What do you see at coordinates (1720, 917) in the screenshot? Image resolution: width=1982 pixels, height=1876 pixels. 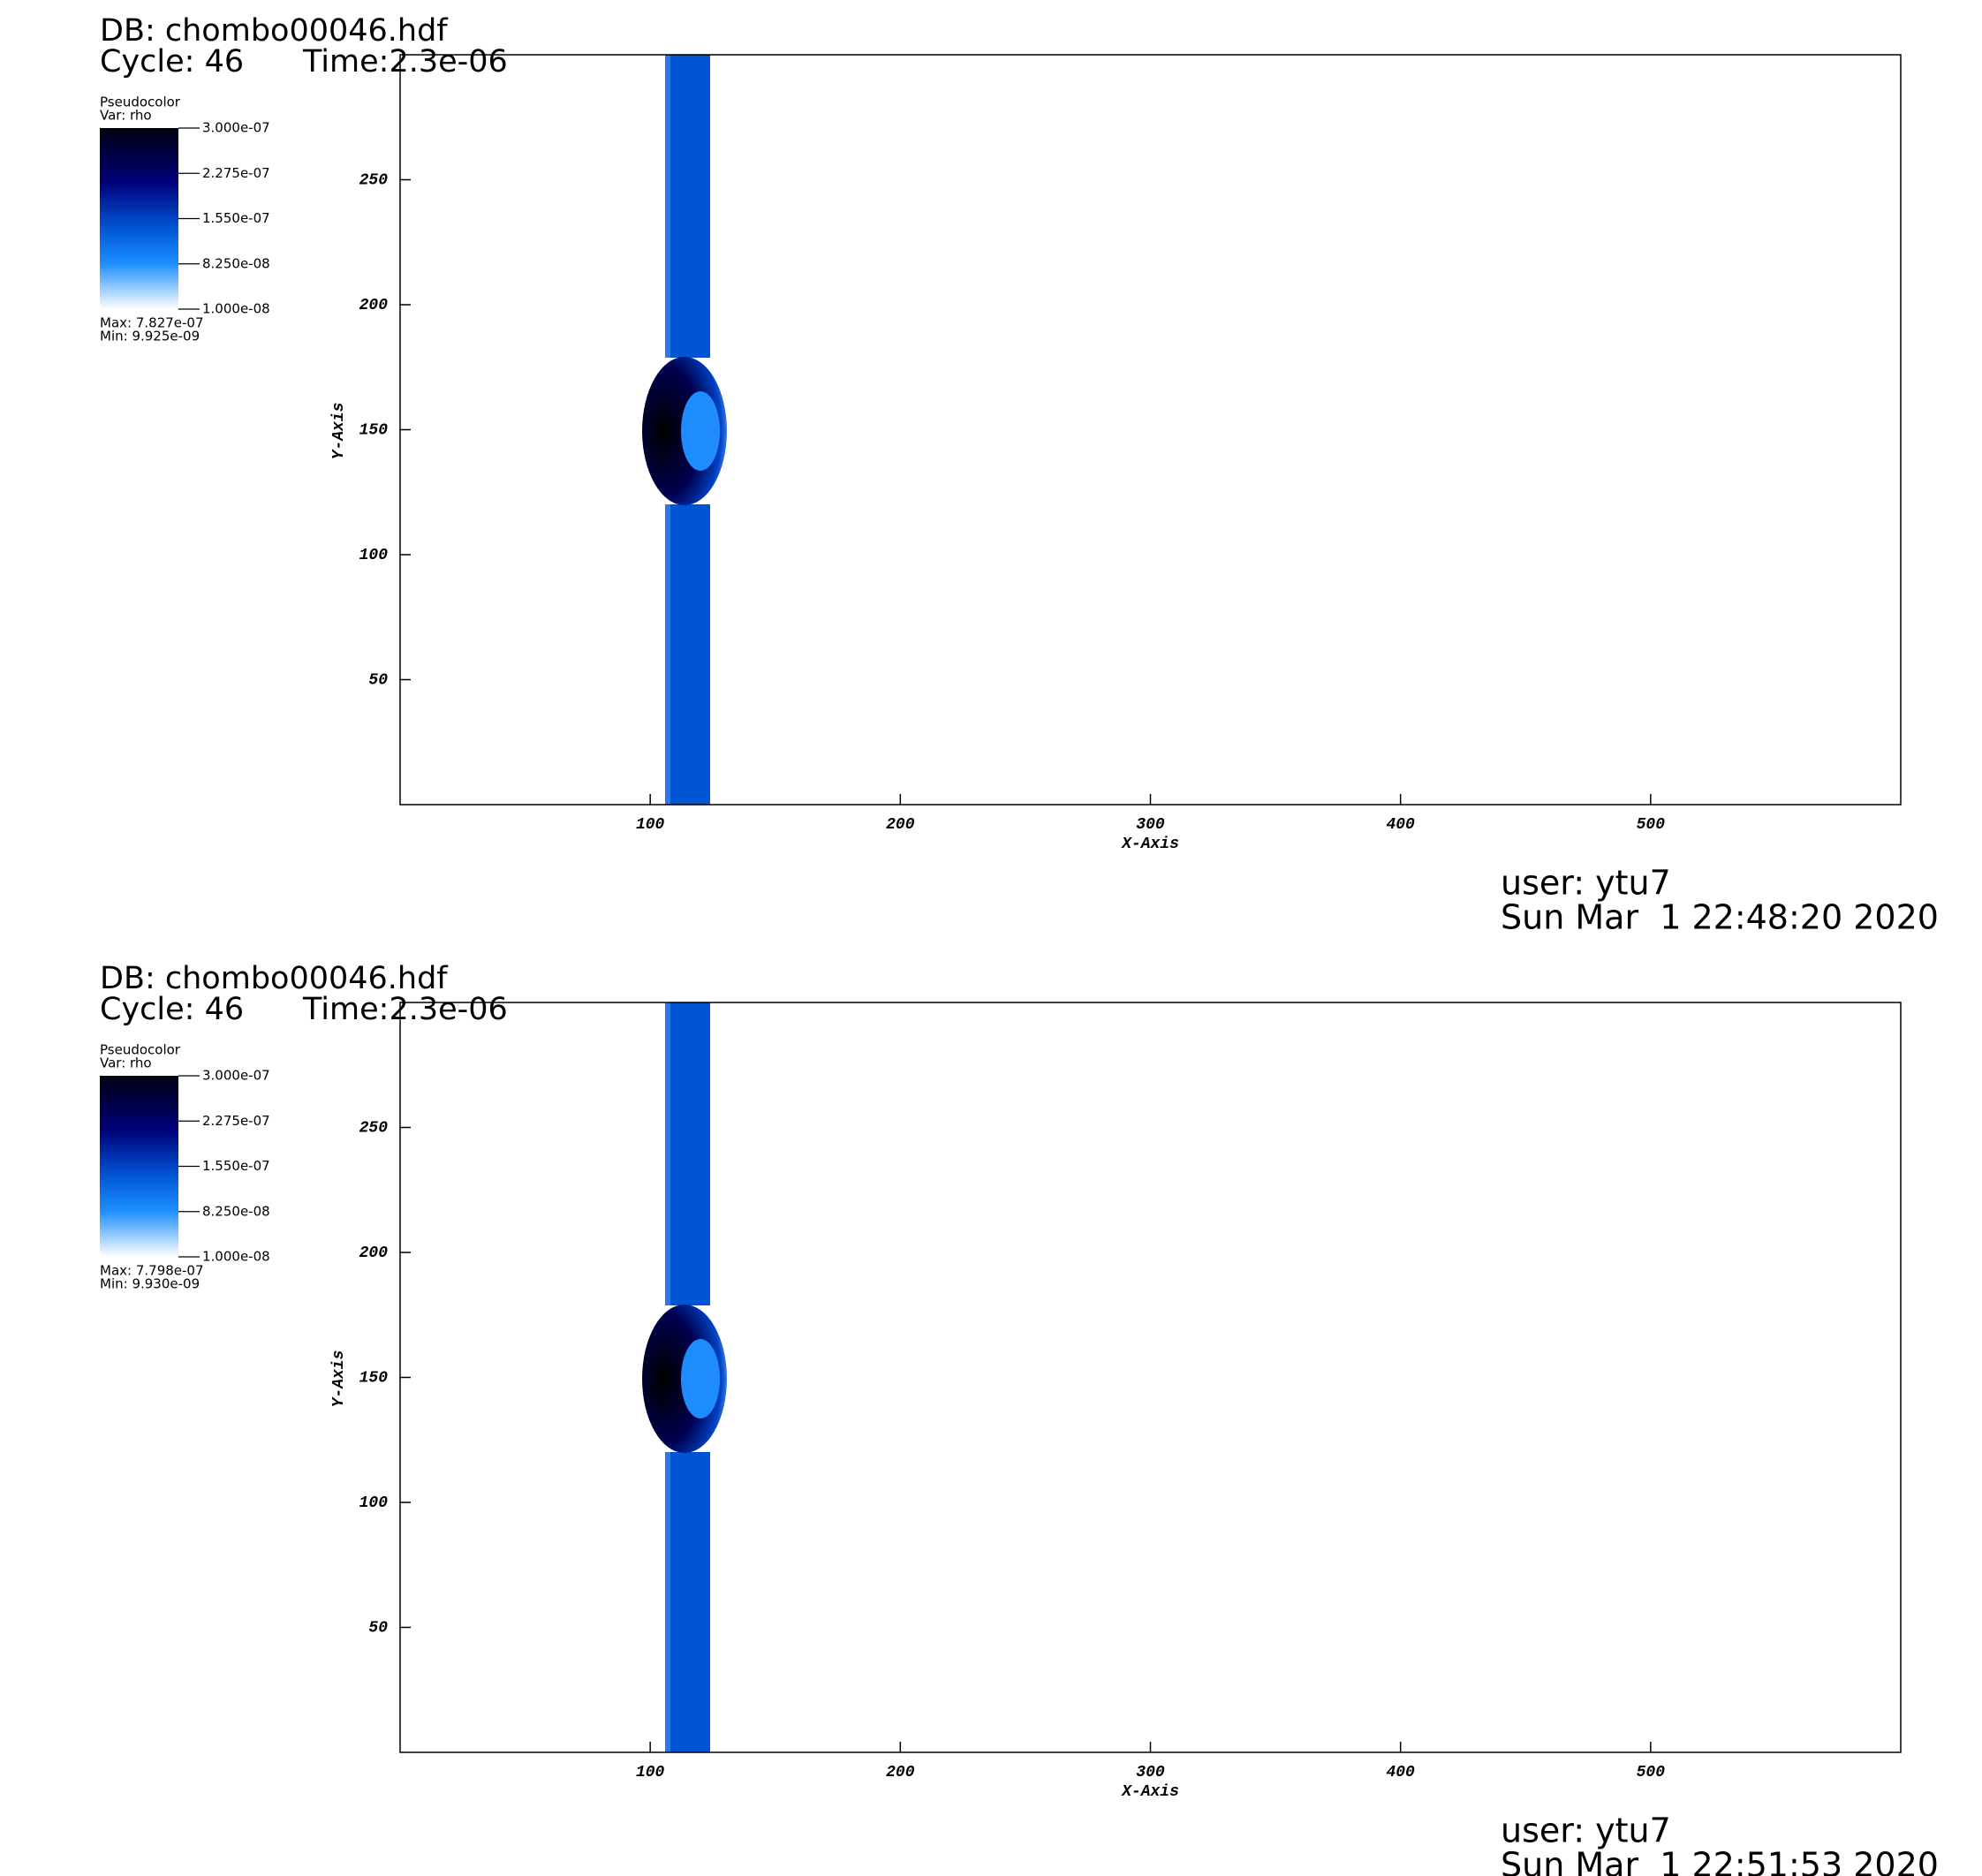 I see `date: Sun Mar 1 22:48:20 2020` at bounding box center [1720, 917].